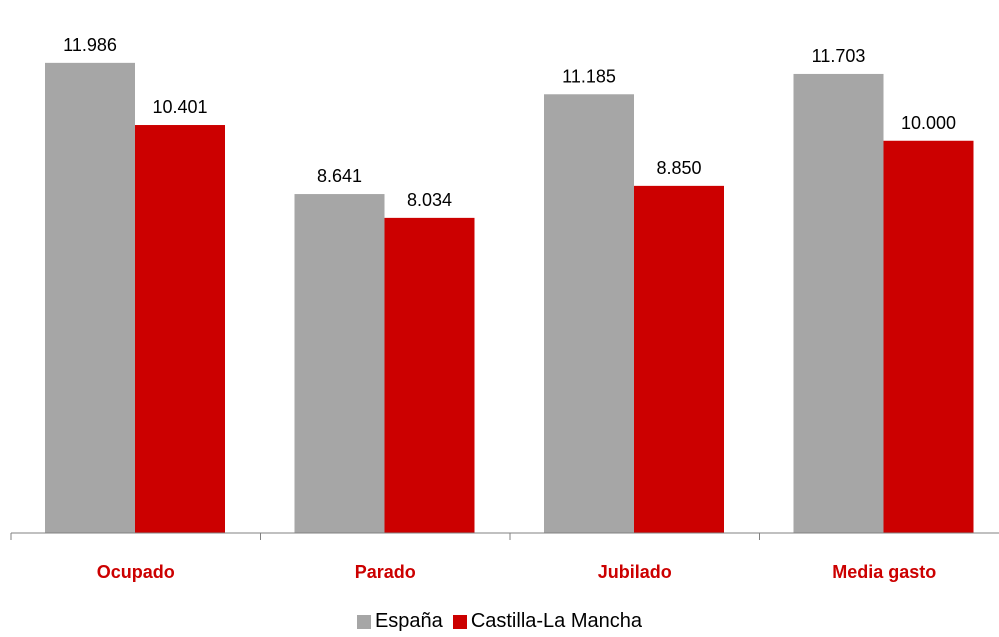 The width and height of the screenshot is (999, 637). What do you see at coordinates (90, 297) in the screenshot?
I see `bar-ocupado-espana` at bounding box center [90, 297].